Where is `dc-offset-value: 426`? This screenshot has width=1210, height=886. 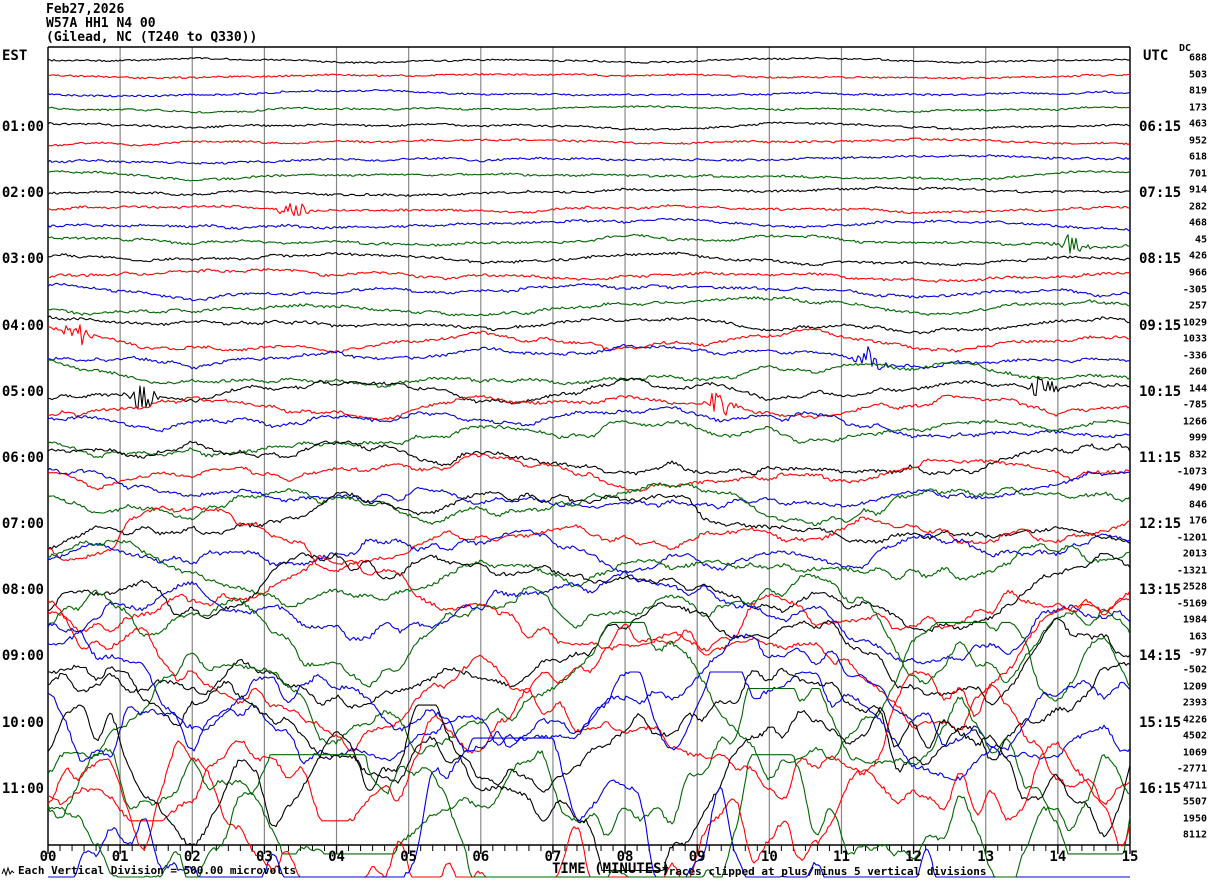 dc-offset-value: 426 is located at coordinates (1197, 256).